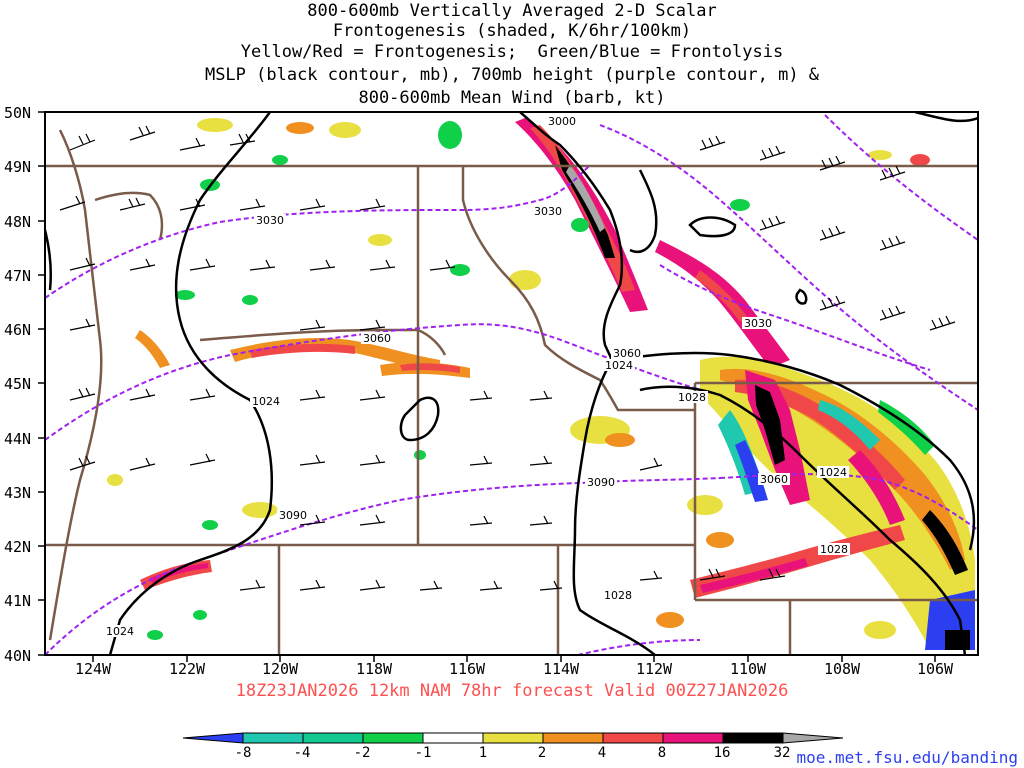 This screenshot has width=1024, height=768. What do you see at coordinates (467, 669) in the screenshot?
I see `lon-label-116w: 116W` at bounding box center [467, 669].